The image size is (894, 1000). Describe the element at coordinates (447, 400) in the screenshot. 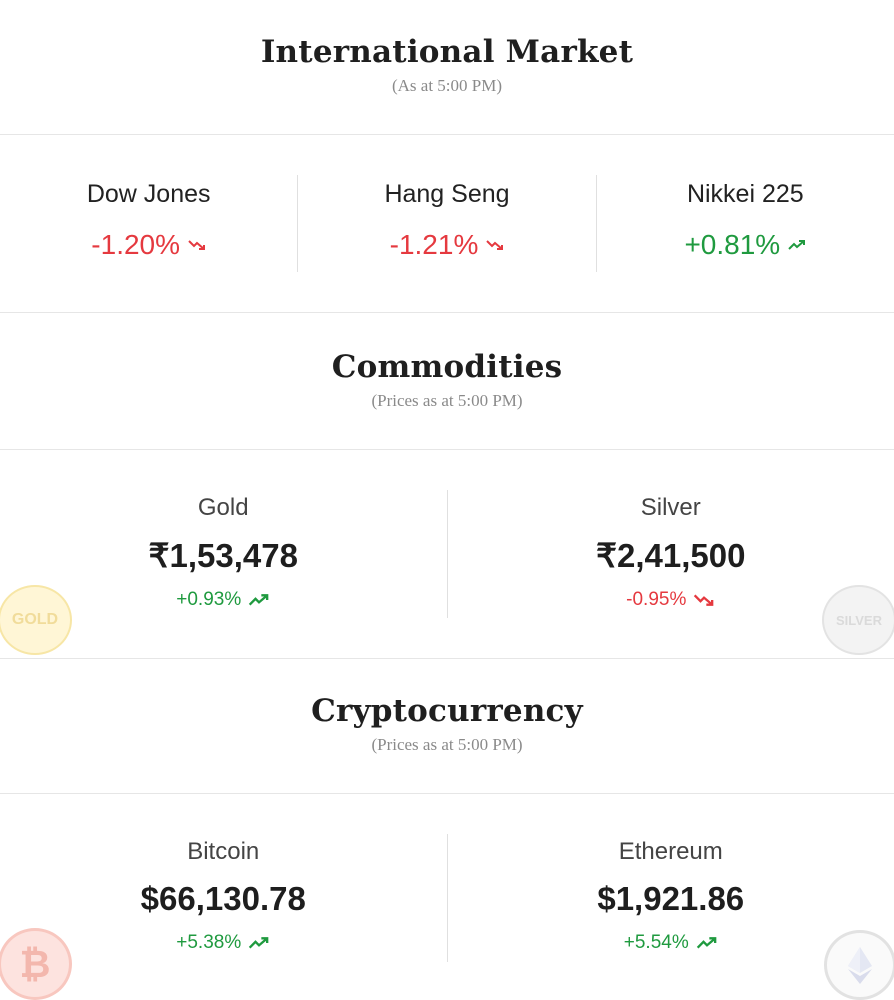

I see `commodities-timestamp: (Prices as at 5:00 PM)` at that location.